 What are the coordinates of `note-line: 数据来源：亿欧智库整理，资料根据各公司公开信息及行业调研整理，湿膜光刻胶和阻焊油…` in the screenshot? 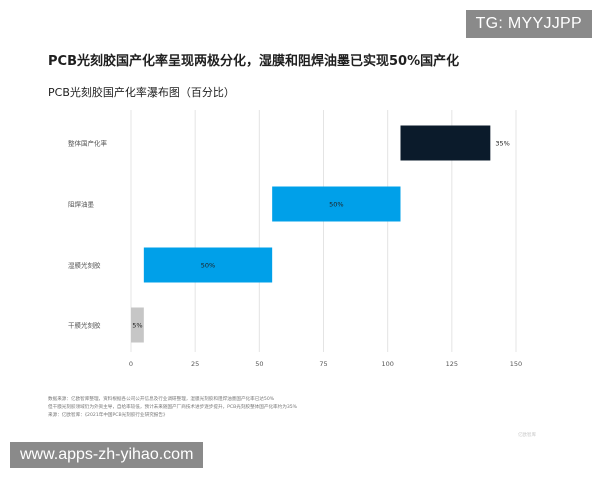 It's located at (161, 399).